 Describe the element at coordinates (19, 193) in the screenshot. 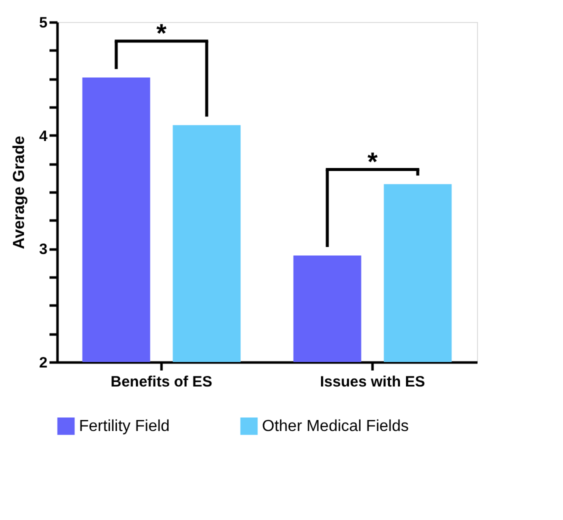

I see `y-axis-title: Average Grade` at that location.